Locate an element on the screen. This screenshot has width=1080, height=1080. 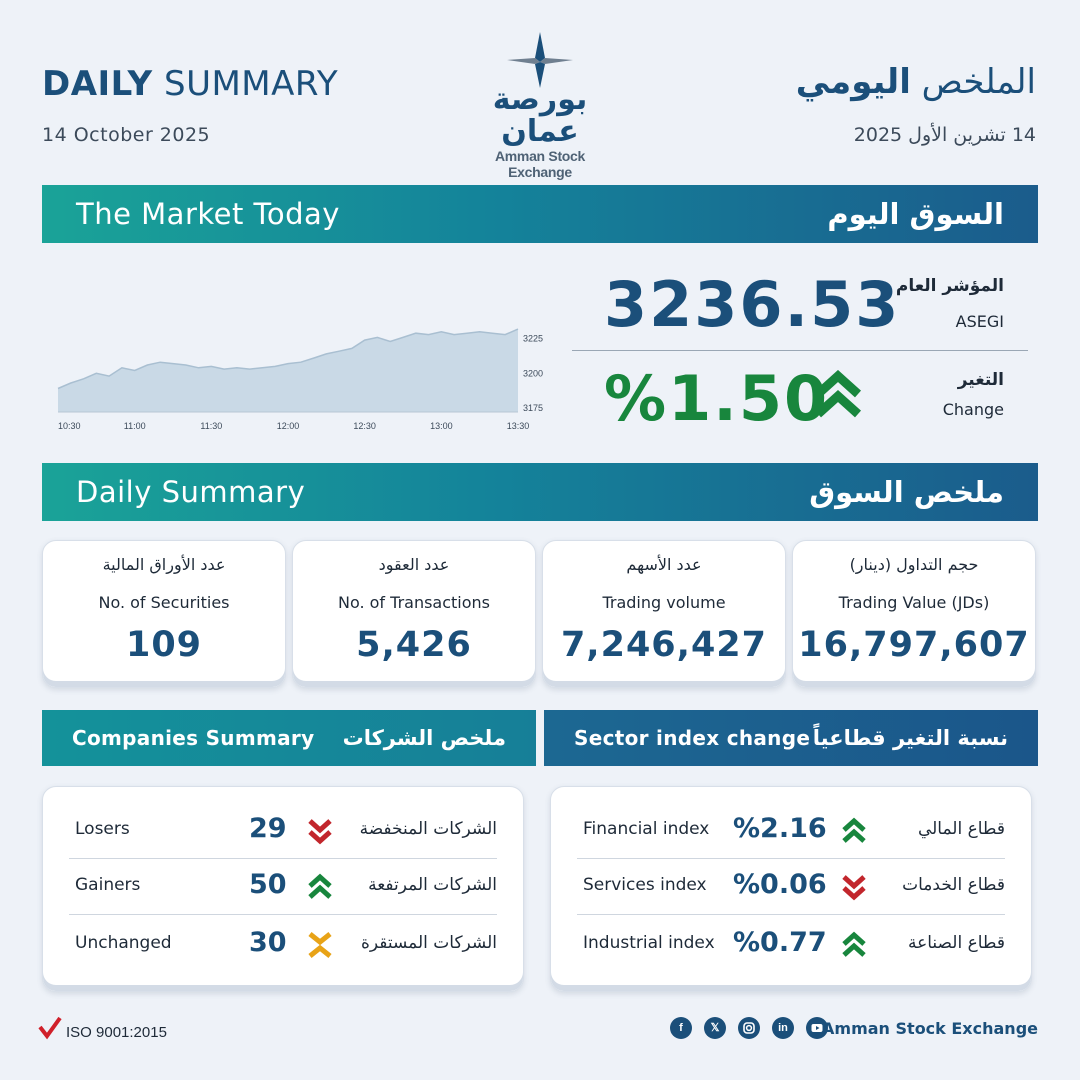
row-label-en: Losers is located at coordinates (102, 829).